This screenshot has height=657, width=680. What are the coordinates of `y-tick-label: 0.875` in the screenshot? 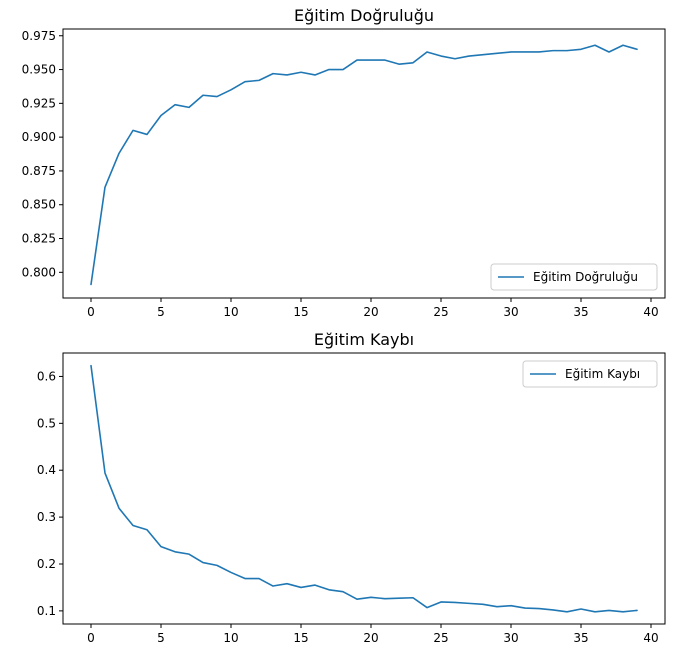 It's located at (39, 171).